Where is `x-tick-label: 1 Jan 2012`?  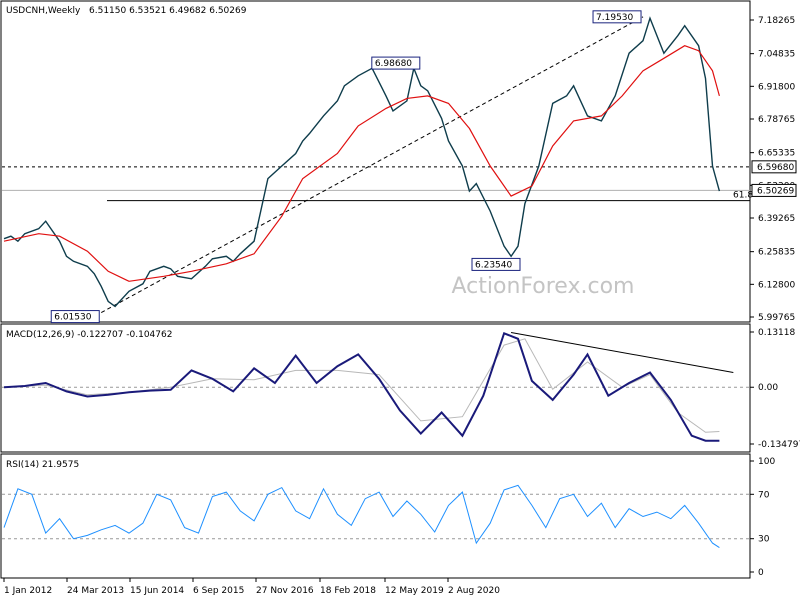 x-tick-label: 1 Jan 2012 is located at coordinates (28, 591).